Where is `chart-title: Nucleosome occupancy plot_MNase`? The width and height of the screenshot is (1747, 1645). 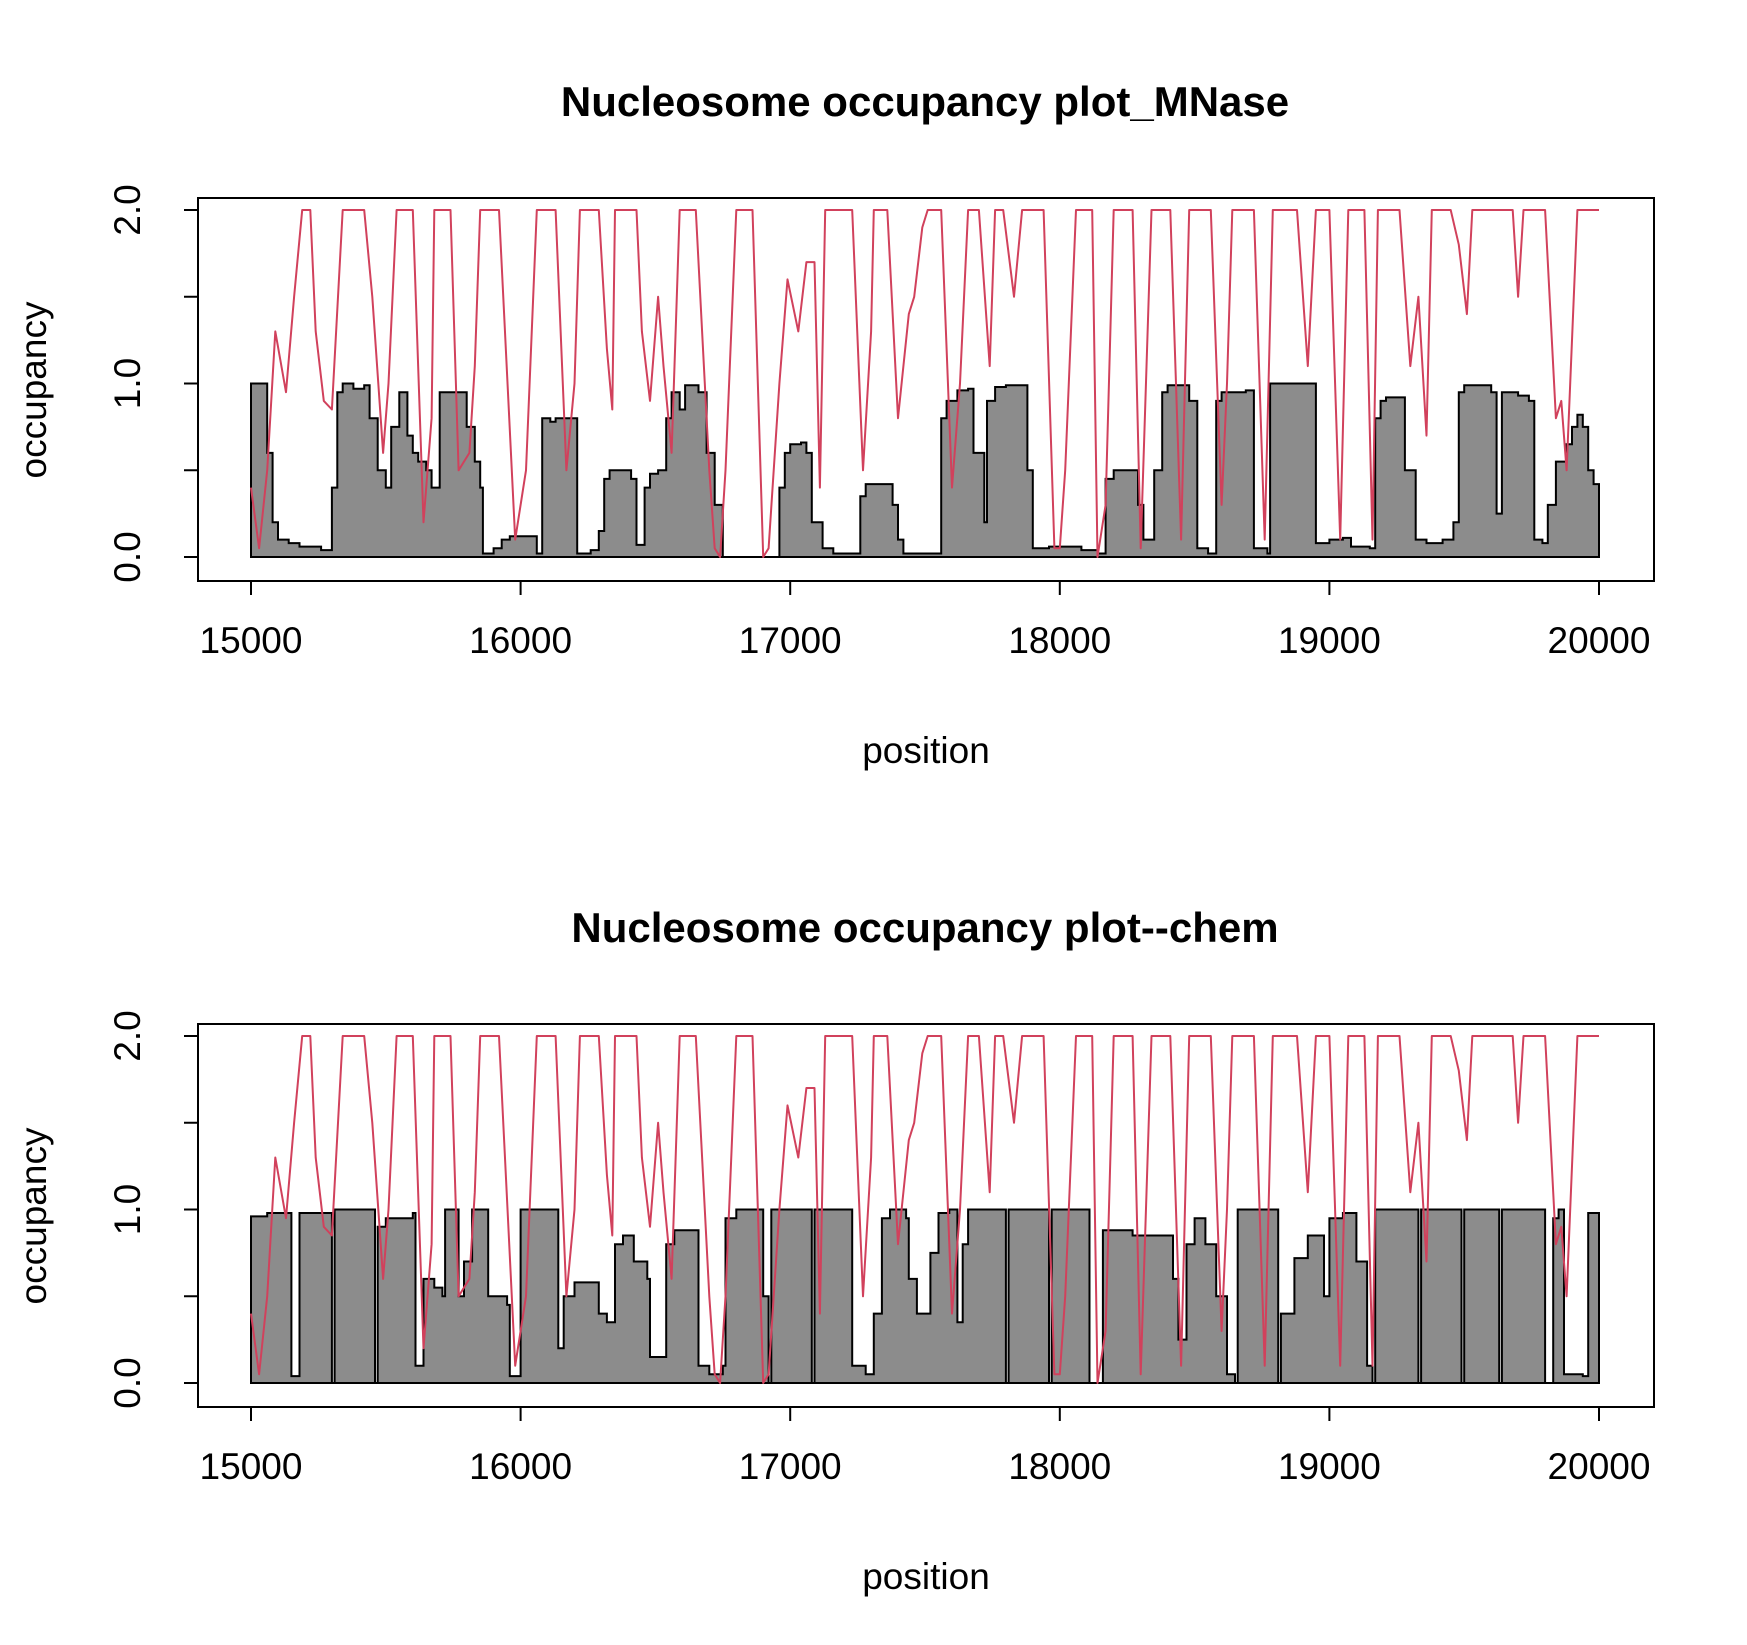
chart-title: Nucleosome occupancy plot_MNase is located at coordinates (925, 101).